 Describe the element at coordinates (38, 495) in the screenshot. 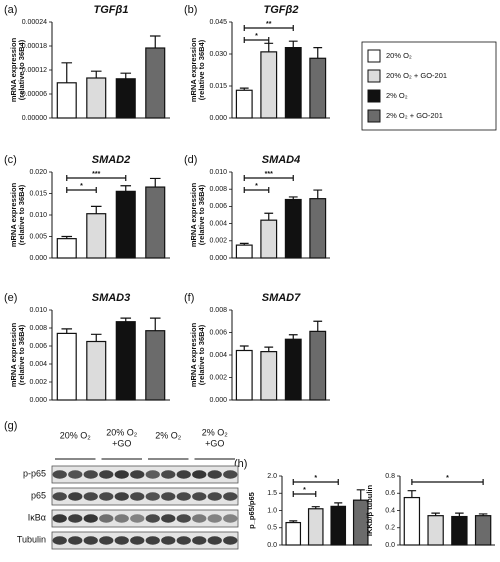

I see `row-label: p65` at that location.